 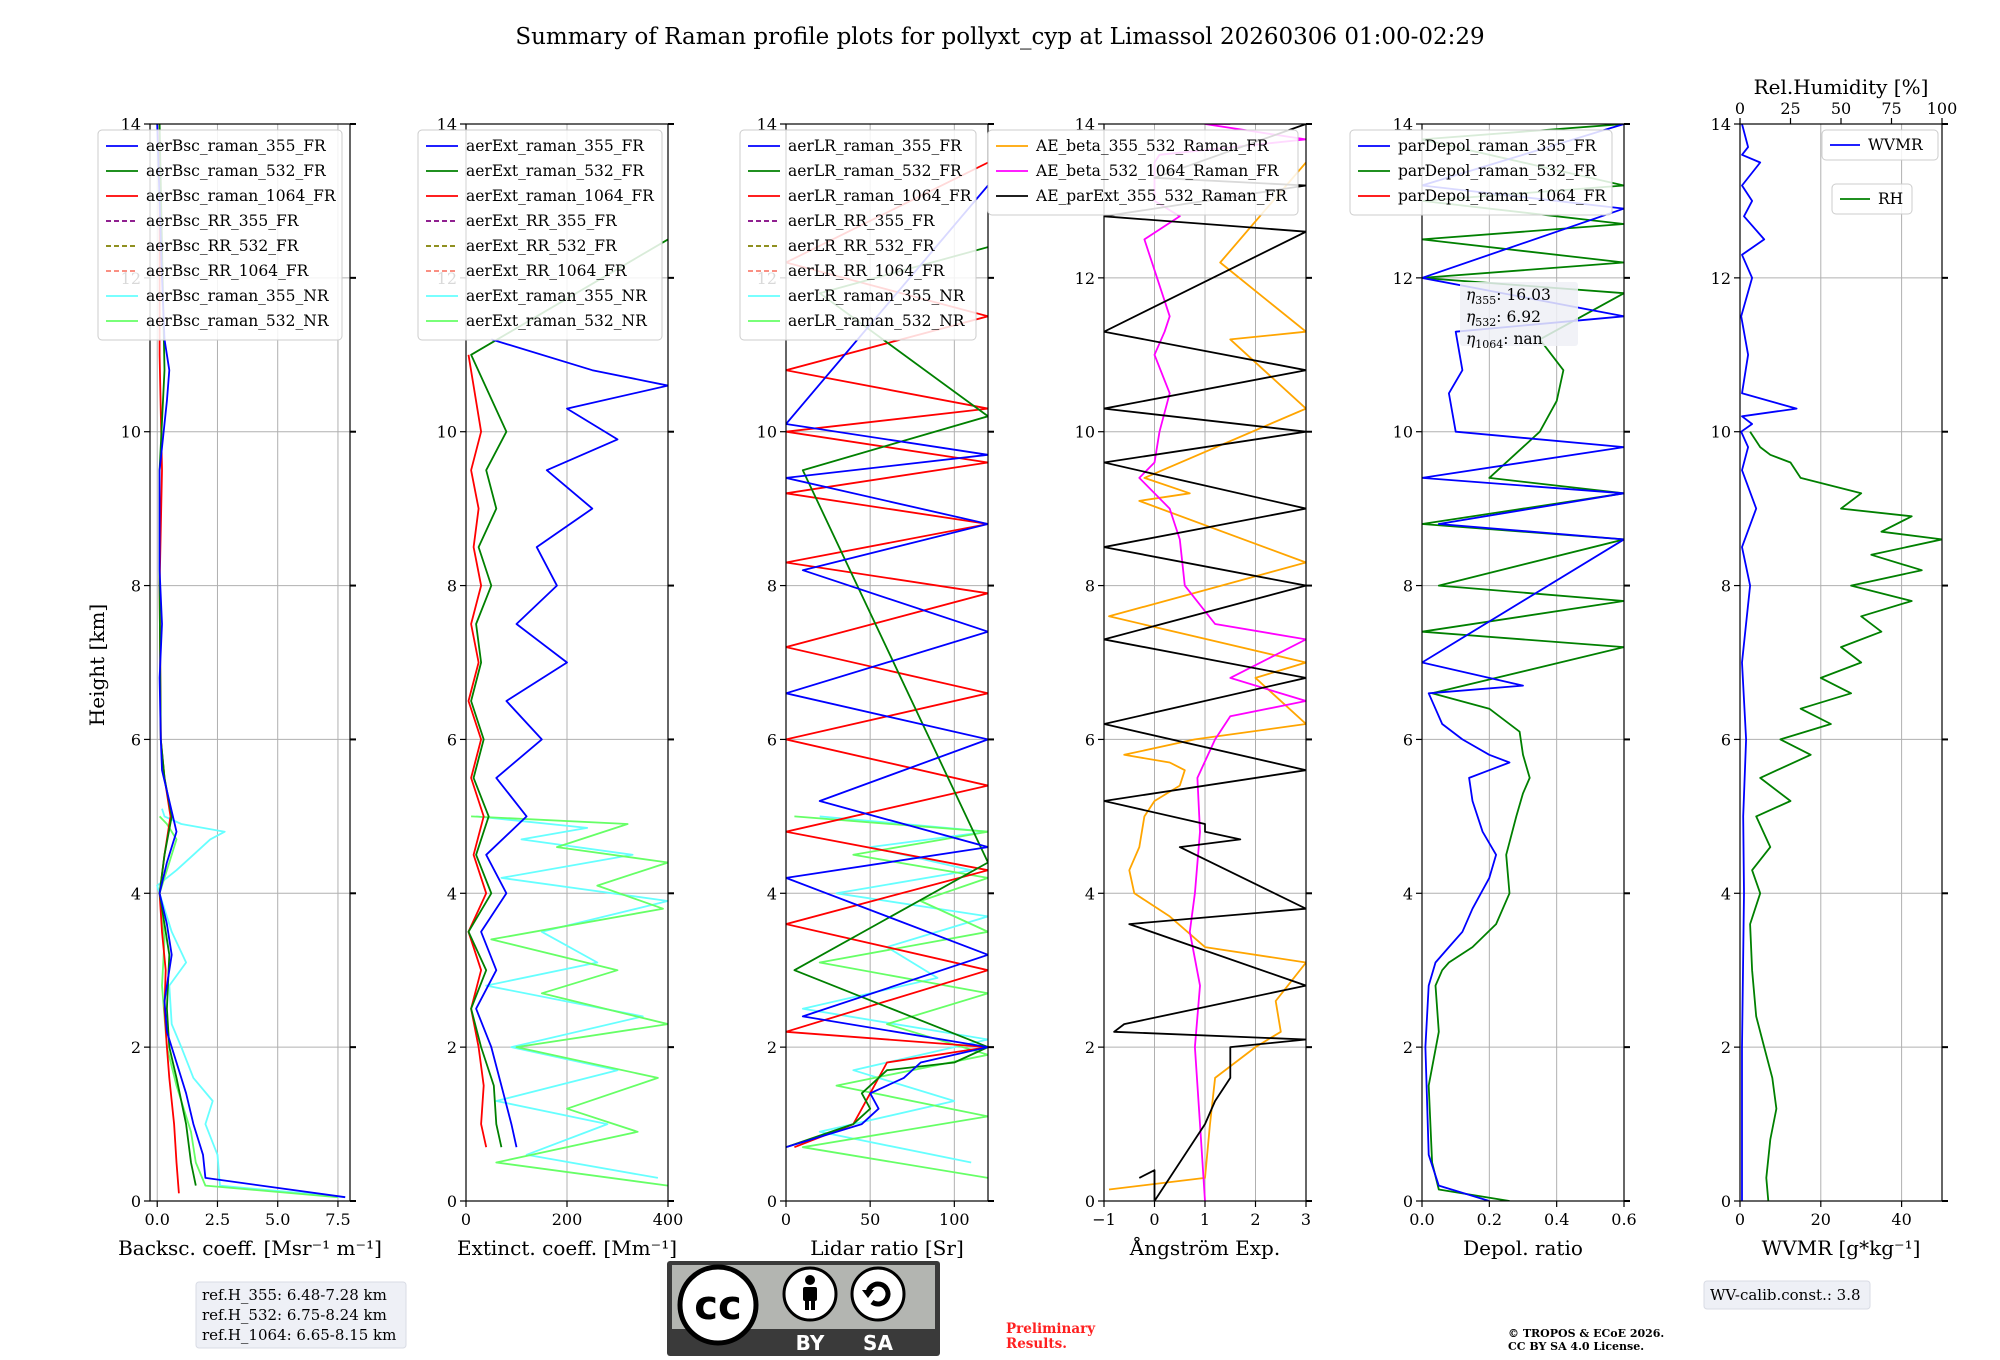 I want to click on series-dep-parDepol_raman_532_FR, so click(x=1523, y=662).